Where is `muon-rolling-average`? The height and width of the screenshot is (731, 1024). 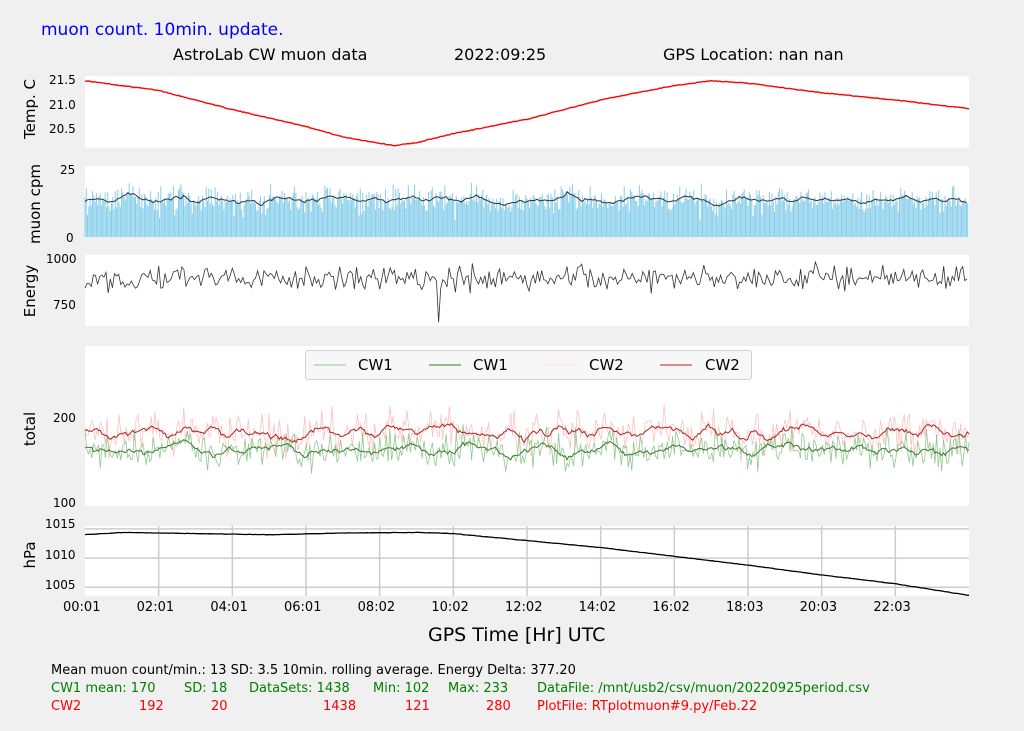
muon-rolling-average is located at coordinates (525, 199).